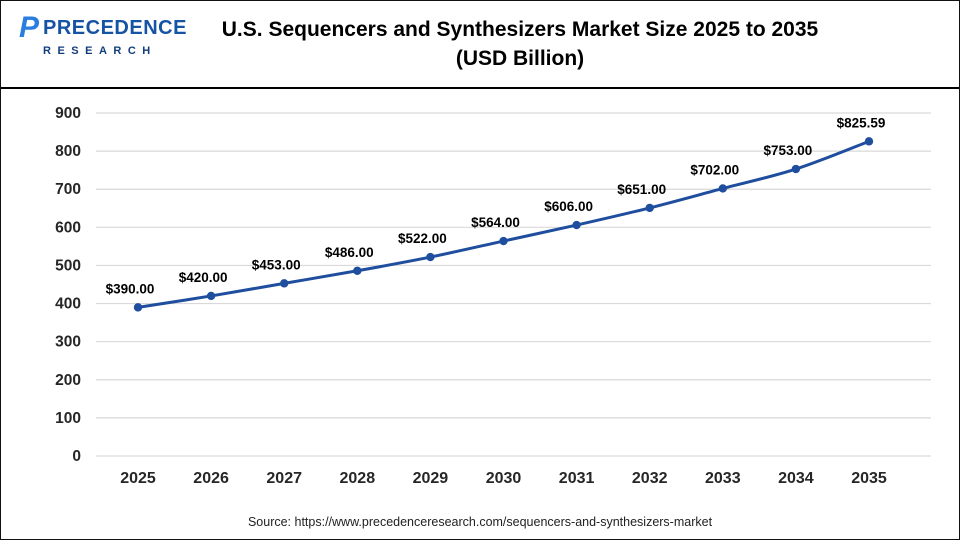 This screenshot has width=960, height=540. What do you see at coordinates (495, 222) in the screenshot?
I see `data-point-label: $564.00` at bounding box center [495, 222].